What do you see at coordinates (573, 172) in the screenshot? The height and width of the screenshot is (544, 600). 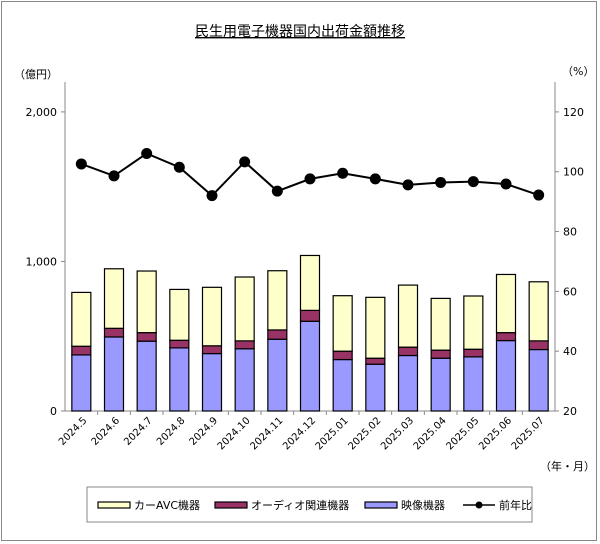 I see `y2-tick-label: 100` at bounding box center [573, 172].